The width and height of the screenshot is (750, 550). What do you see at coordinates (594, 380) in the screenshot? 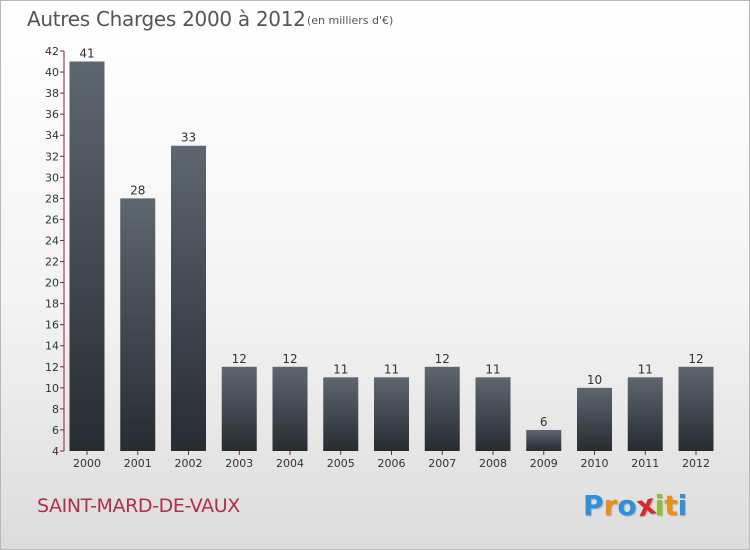
I see `bar-value-label: 10` at bounding box center [594, 380].